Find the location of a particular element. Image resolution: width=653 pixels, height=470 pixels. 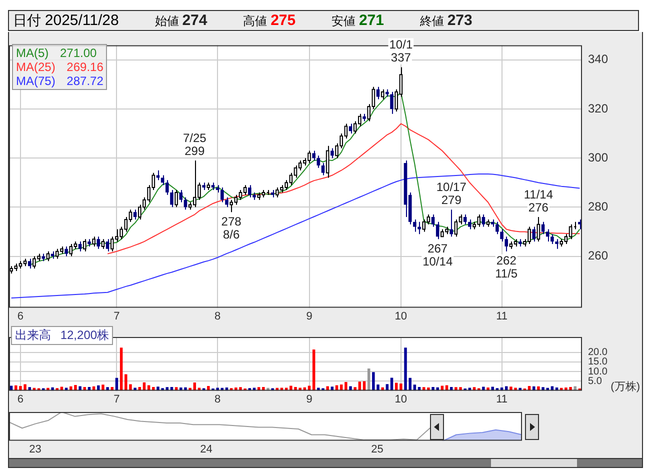

annotation: 11/14 276 is located at coordinates (539, 200).